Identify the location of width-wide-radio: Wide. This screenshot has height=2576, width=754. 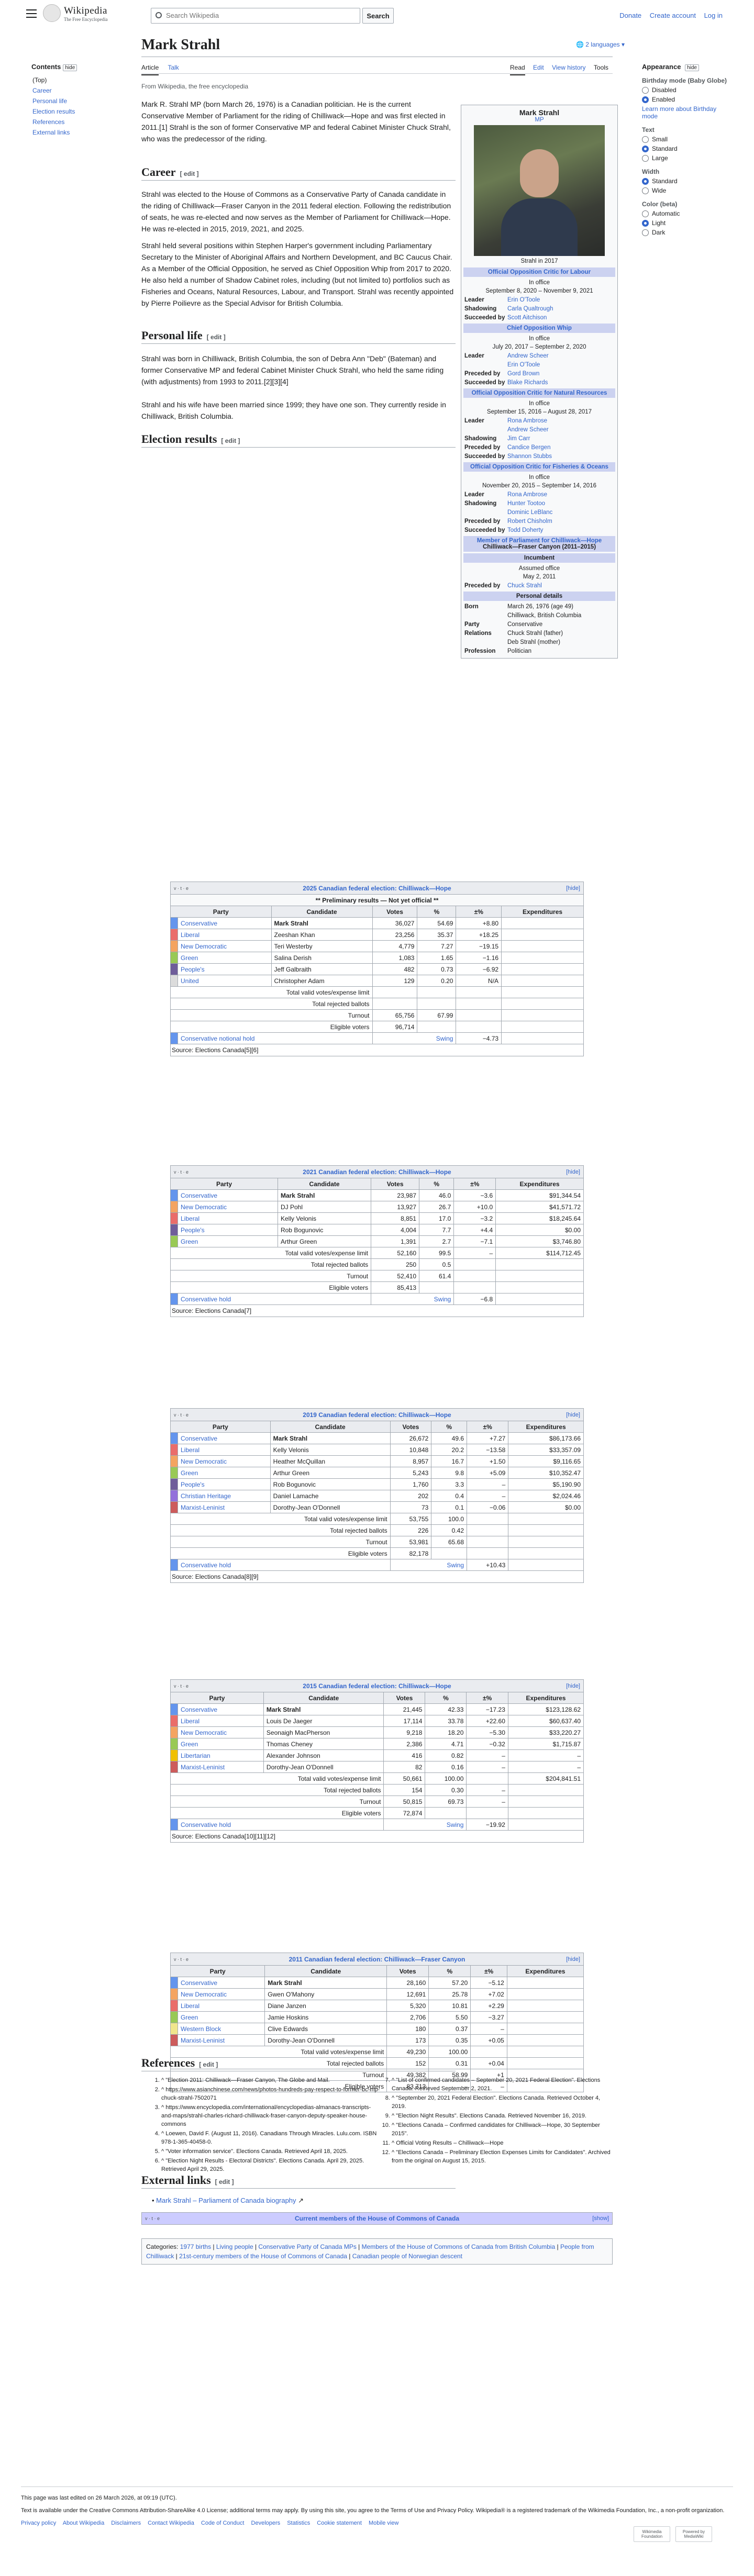
(686, 190).